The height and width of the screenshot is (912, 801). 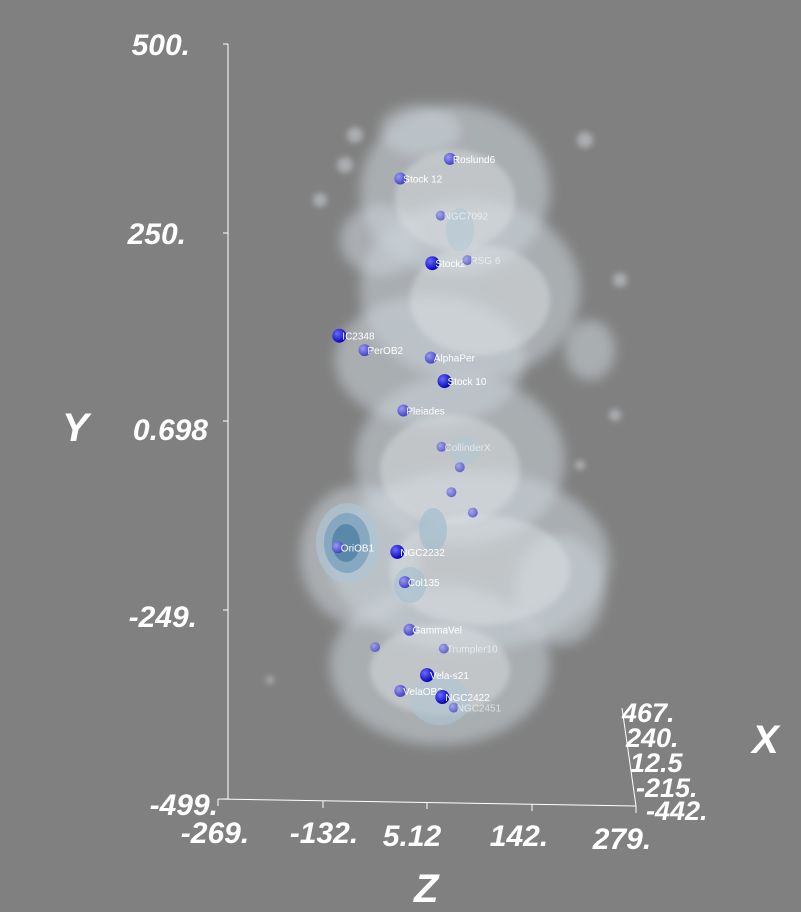 I want to click on cluster-label: AlphaPer, so click(x=455, y=359).